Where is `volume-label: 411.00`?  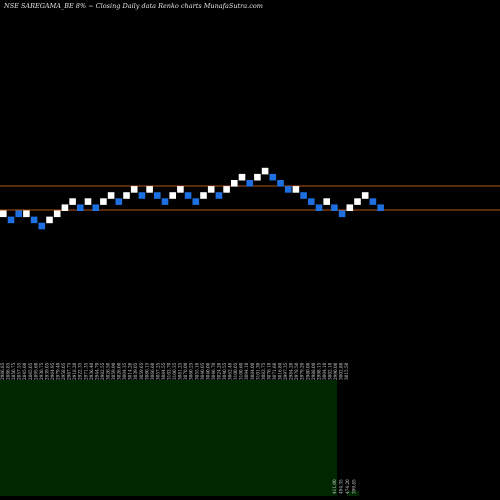 volume-label: 411.00 is located at coordinates (334, 486).